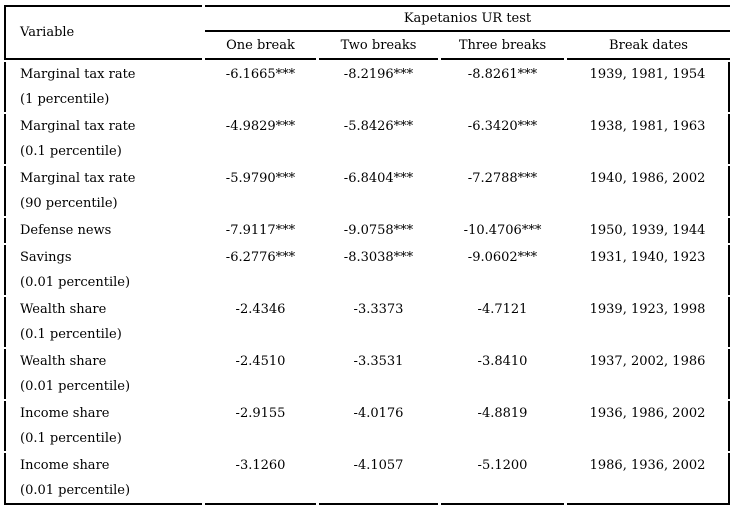 The image size is (732, 507). I want to click on break-dates-value: 1986, 1936, 2002, so click(648, 479).